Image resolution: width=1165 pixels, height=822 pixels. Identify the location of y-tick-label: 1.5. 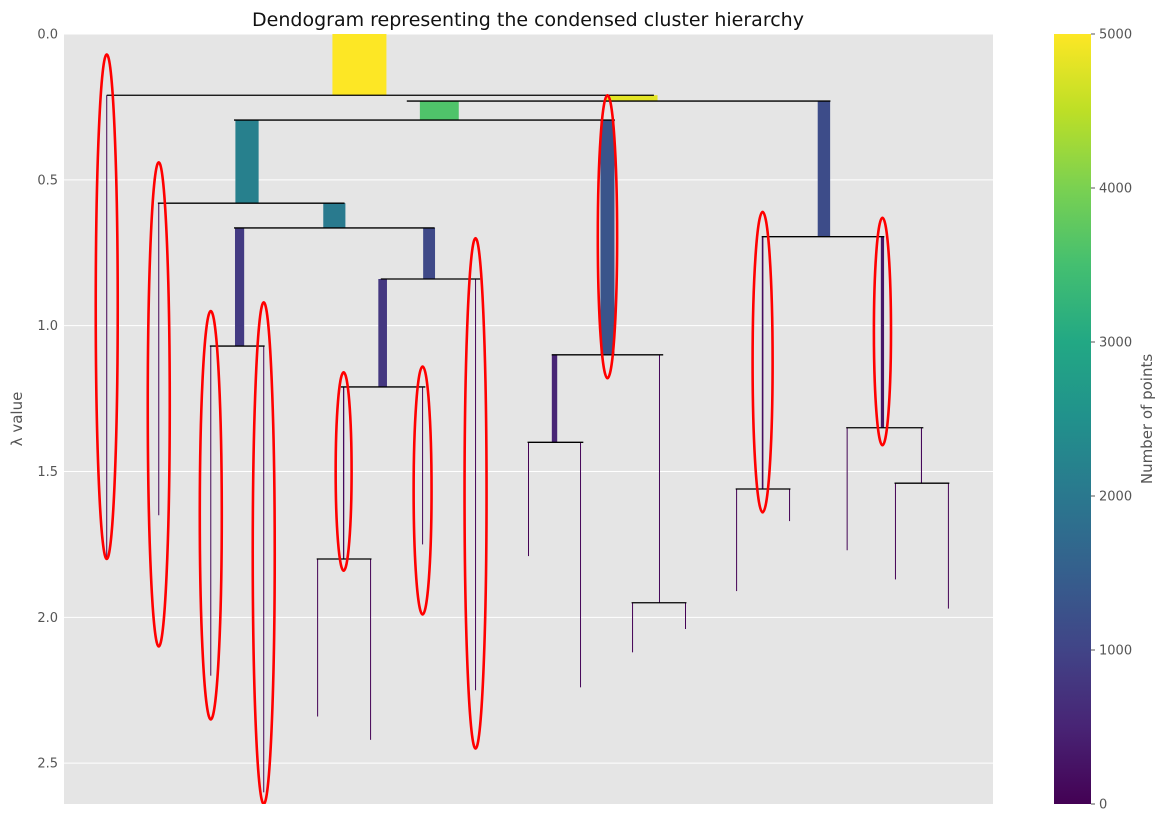
(47, 472).